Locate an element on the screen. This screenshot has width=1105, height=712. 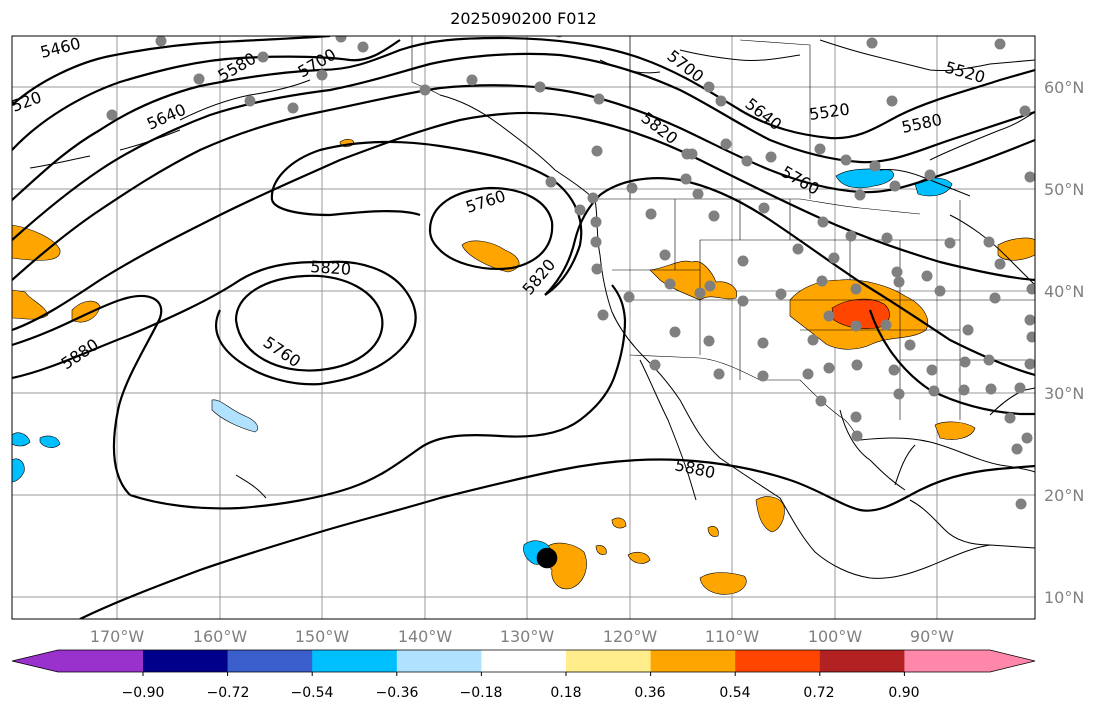
lon-label: 110°W is located at coordinates (732, 636).